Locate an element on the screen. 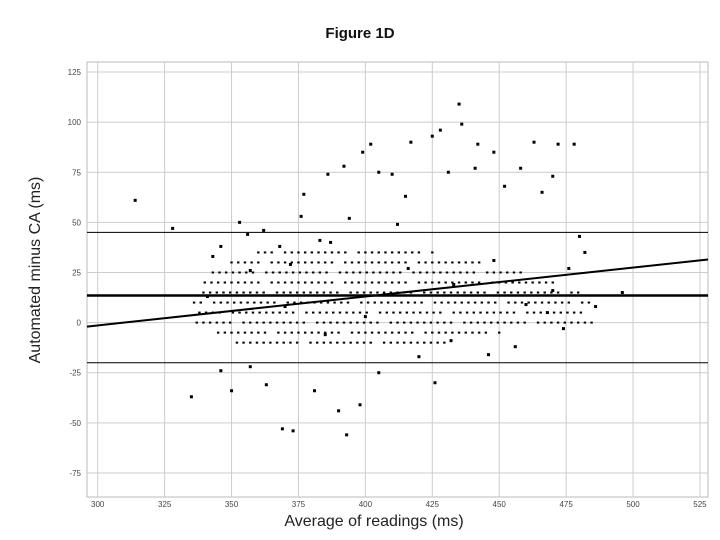 The width and height of the screenshot is (720, 540). y-tick-label: -75 is located at coordinates (75, 473).